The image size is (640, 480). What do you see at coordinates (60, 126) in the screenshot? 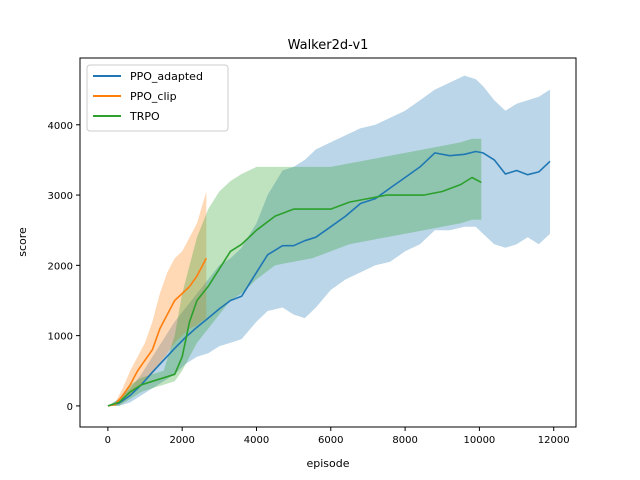
I see `y-tick-label: 4000` at bounding box center [60, 126].